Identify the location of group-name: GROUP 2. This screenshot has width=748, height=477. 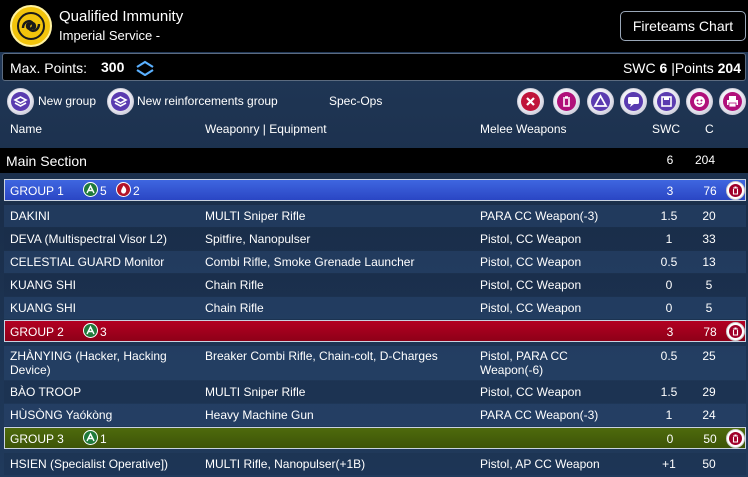
(37, 332).